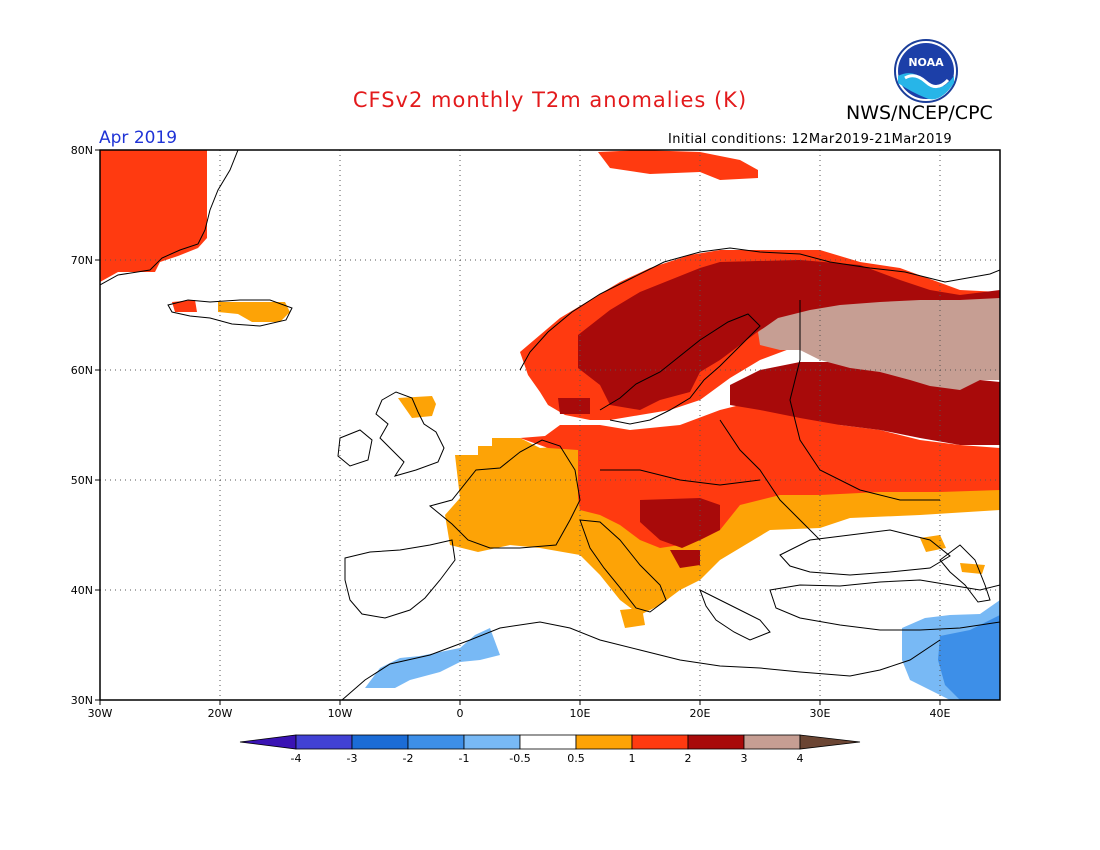 This screenshot has width=1100, height=850. Describe the element at coordinates (436, 742) in the screenshot. I see `colorbar-bin-neg2` at that location.